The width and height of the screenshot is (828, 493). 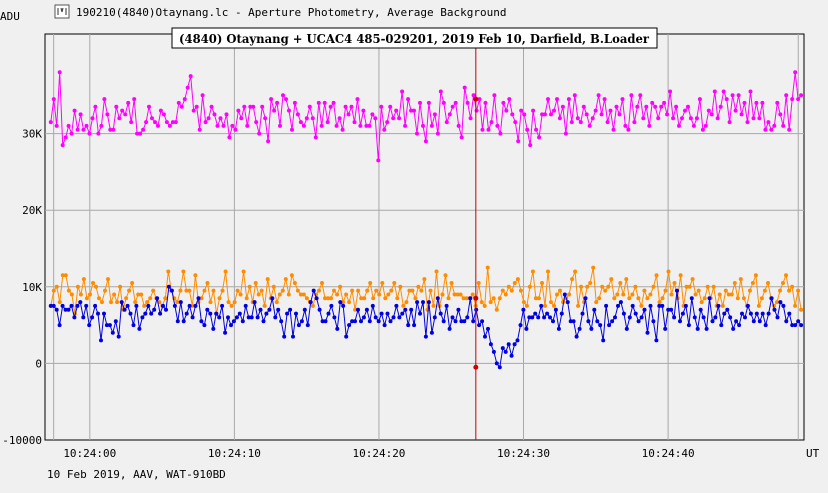 I want to click on x-axis-ticks: 10:24:00 10:24:10 10:24:20 10:24:30 10:24:40, so click(x=378, y=453).